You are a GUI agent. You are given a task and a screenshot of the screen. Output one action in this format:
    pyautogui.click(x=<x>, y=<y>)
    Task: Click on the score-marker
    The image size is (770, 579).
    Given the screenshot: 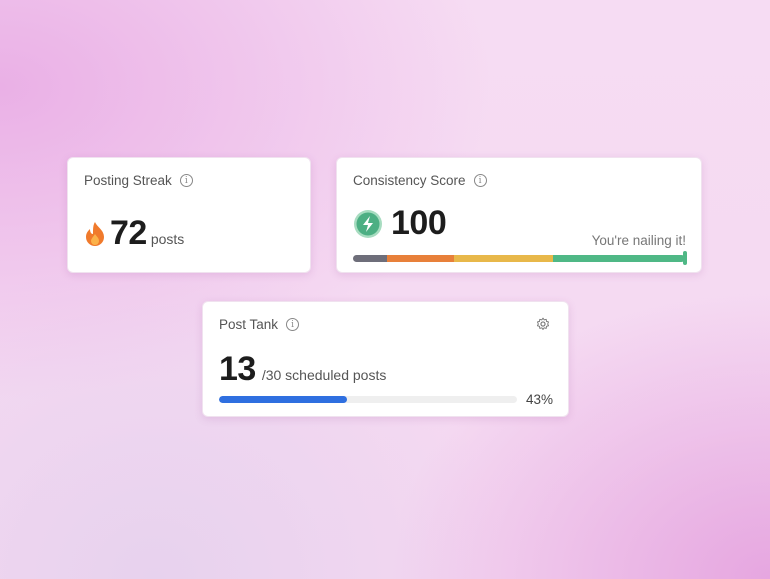 What is the action you would take?
    pyautogui.click(x=685, y=258)
    